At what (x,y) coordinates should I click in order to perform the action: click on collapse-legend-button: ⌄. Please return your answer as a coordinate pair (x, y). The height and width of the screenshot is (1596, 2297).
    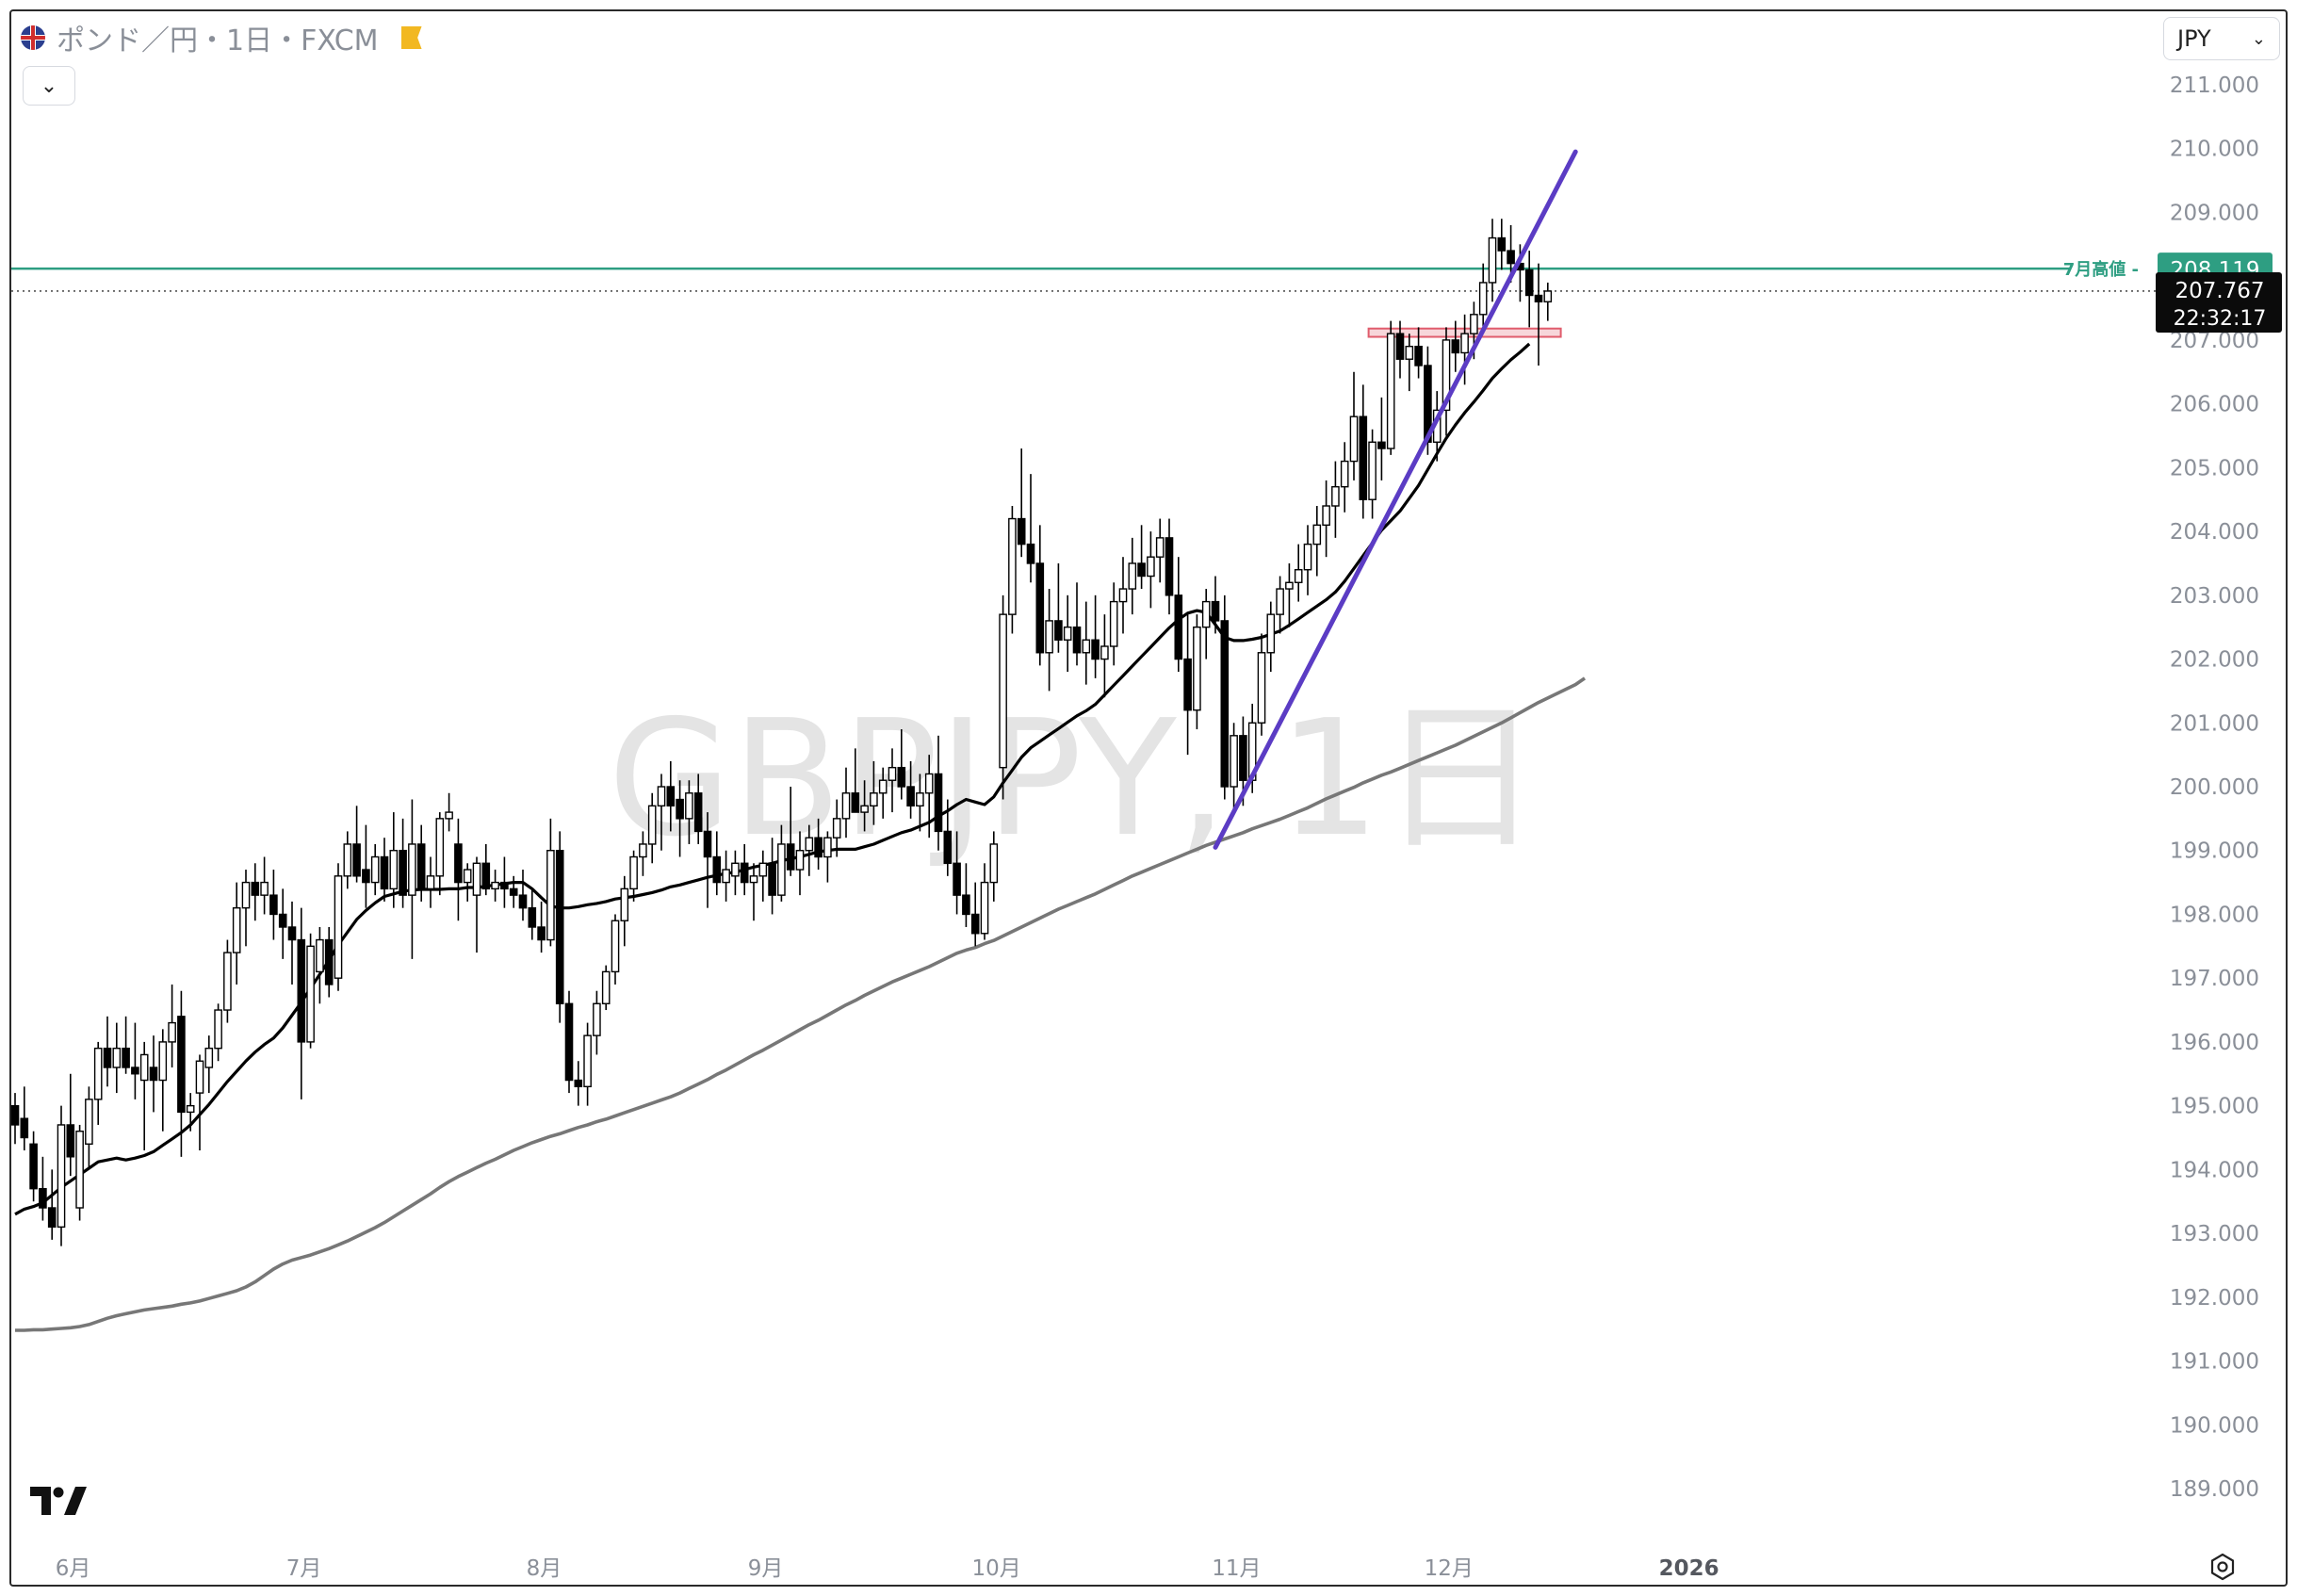
    Looking at the image, I should click on (49, 86).